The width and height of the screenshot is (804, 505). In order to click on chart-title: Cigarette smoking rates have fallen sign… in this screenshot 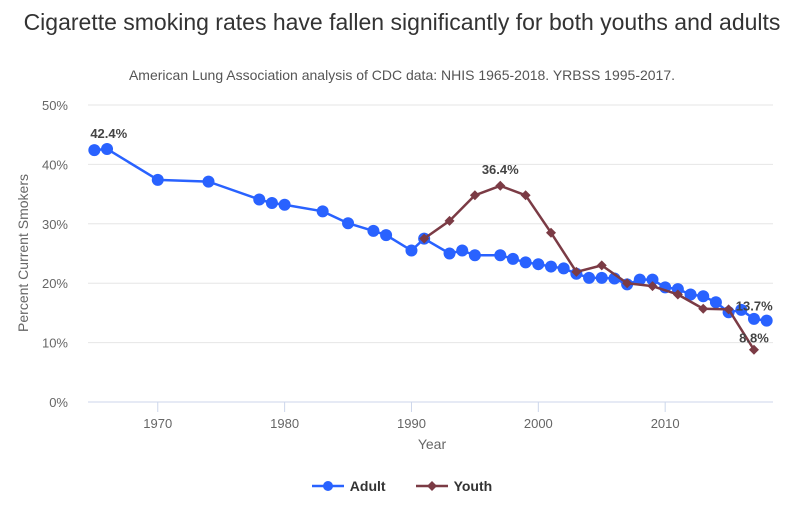, I will do `click(402, 22)`.